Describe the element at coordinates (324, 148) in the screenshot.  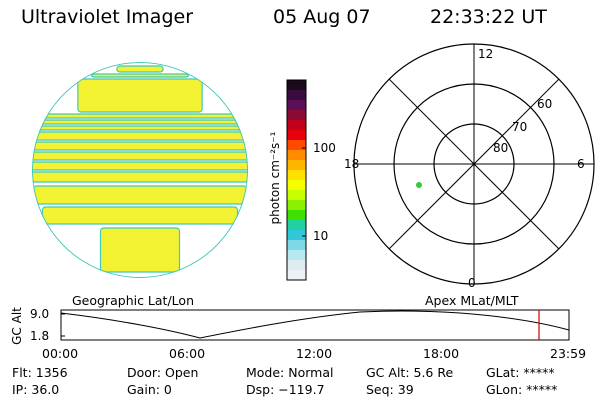
I see `colorbar-tick-100: 100` at that location.